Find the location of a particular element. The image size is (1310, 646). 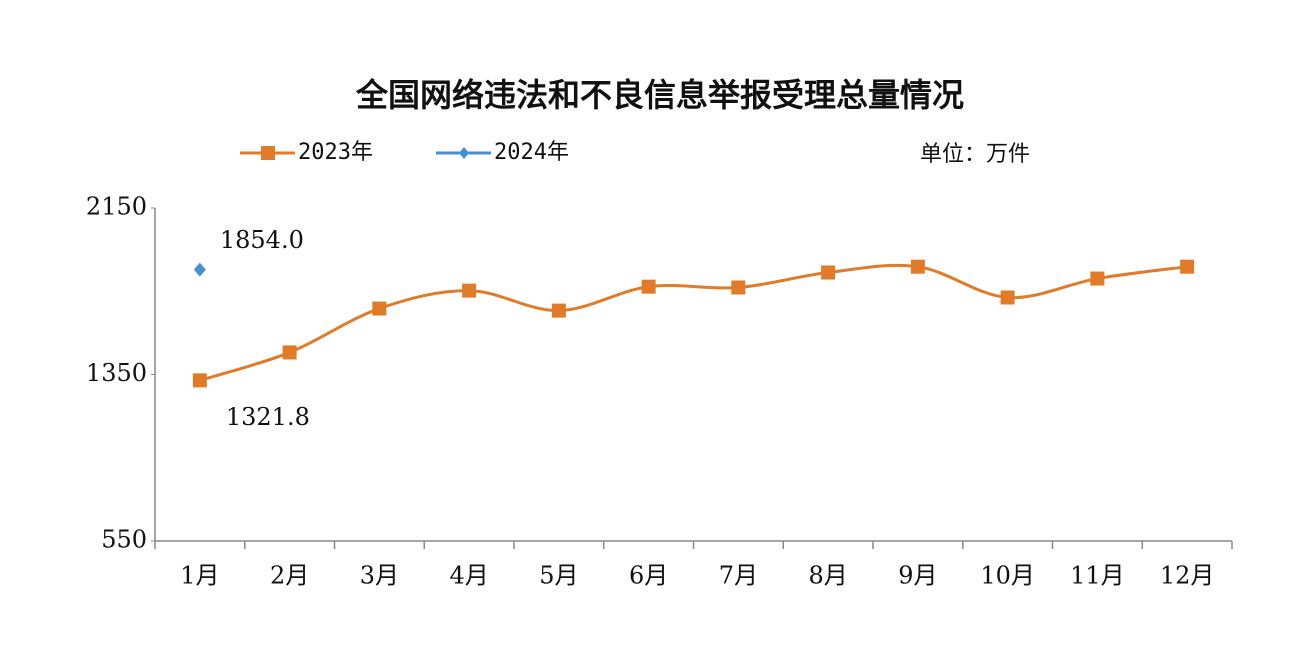

x-tick-label: 1月 is located at coordinates (199, 576).